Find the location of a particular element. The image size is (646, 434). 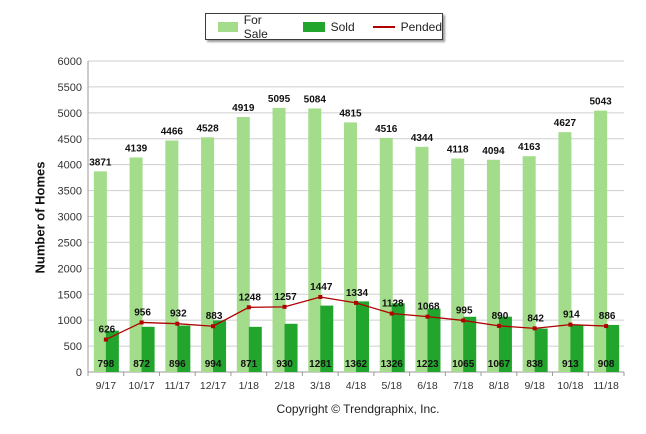

data-label-sold: 798 is located at coordinates (106, 364).